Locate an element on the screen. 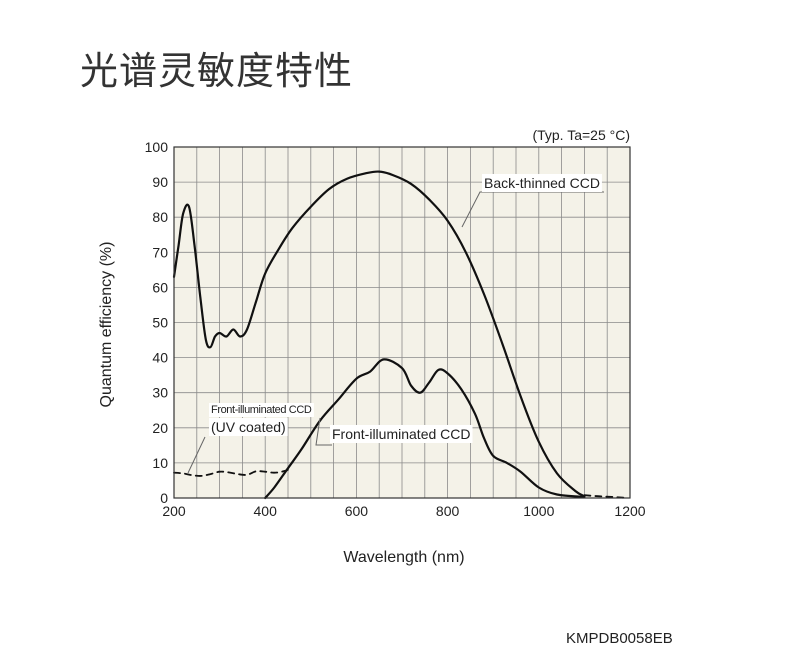 The height and width of the screenshot is (672, 786). series-label-back-thinned: Back-thinned CCD is located at coordinates (542, 183).